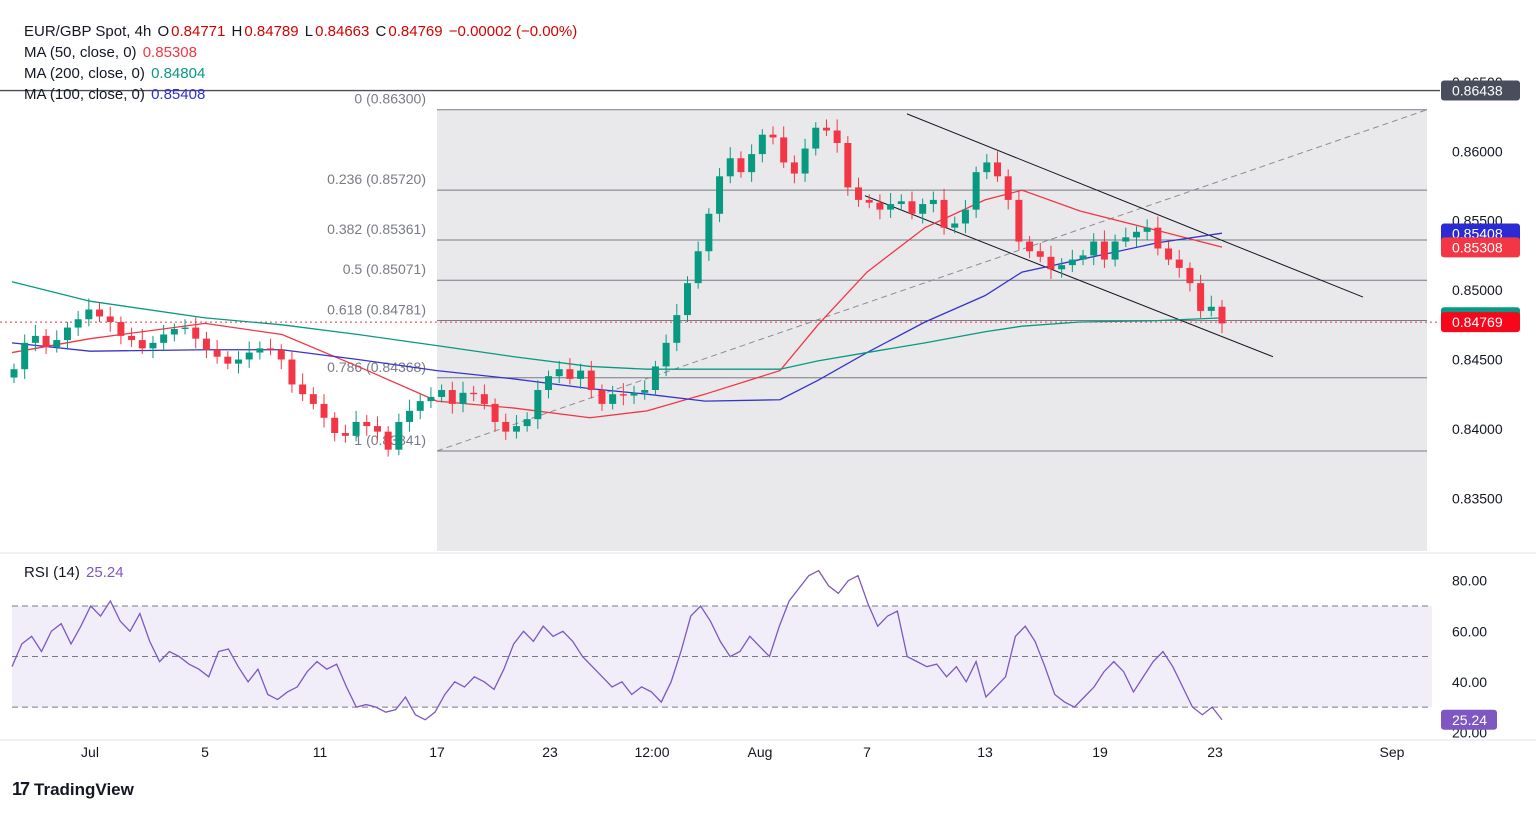 Image resolution: width=1536 pixels, height=816 pixels. I want to click on time-axis-tick-label: 23, so click(1215, 752).